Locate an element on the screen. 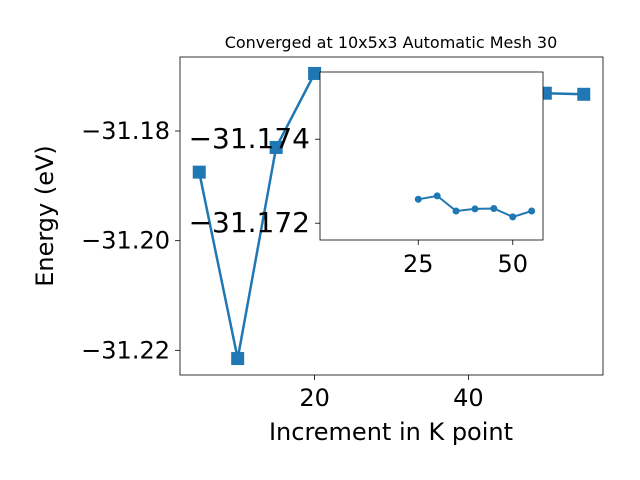 The width and height of the screenshot is (640, 480). main-y-tick-label: −31.22 is located at coordinates (125, 350).